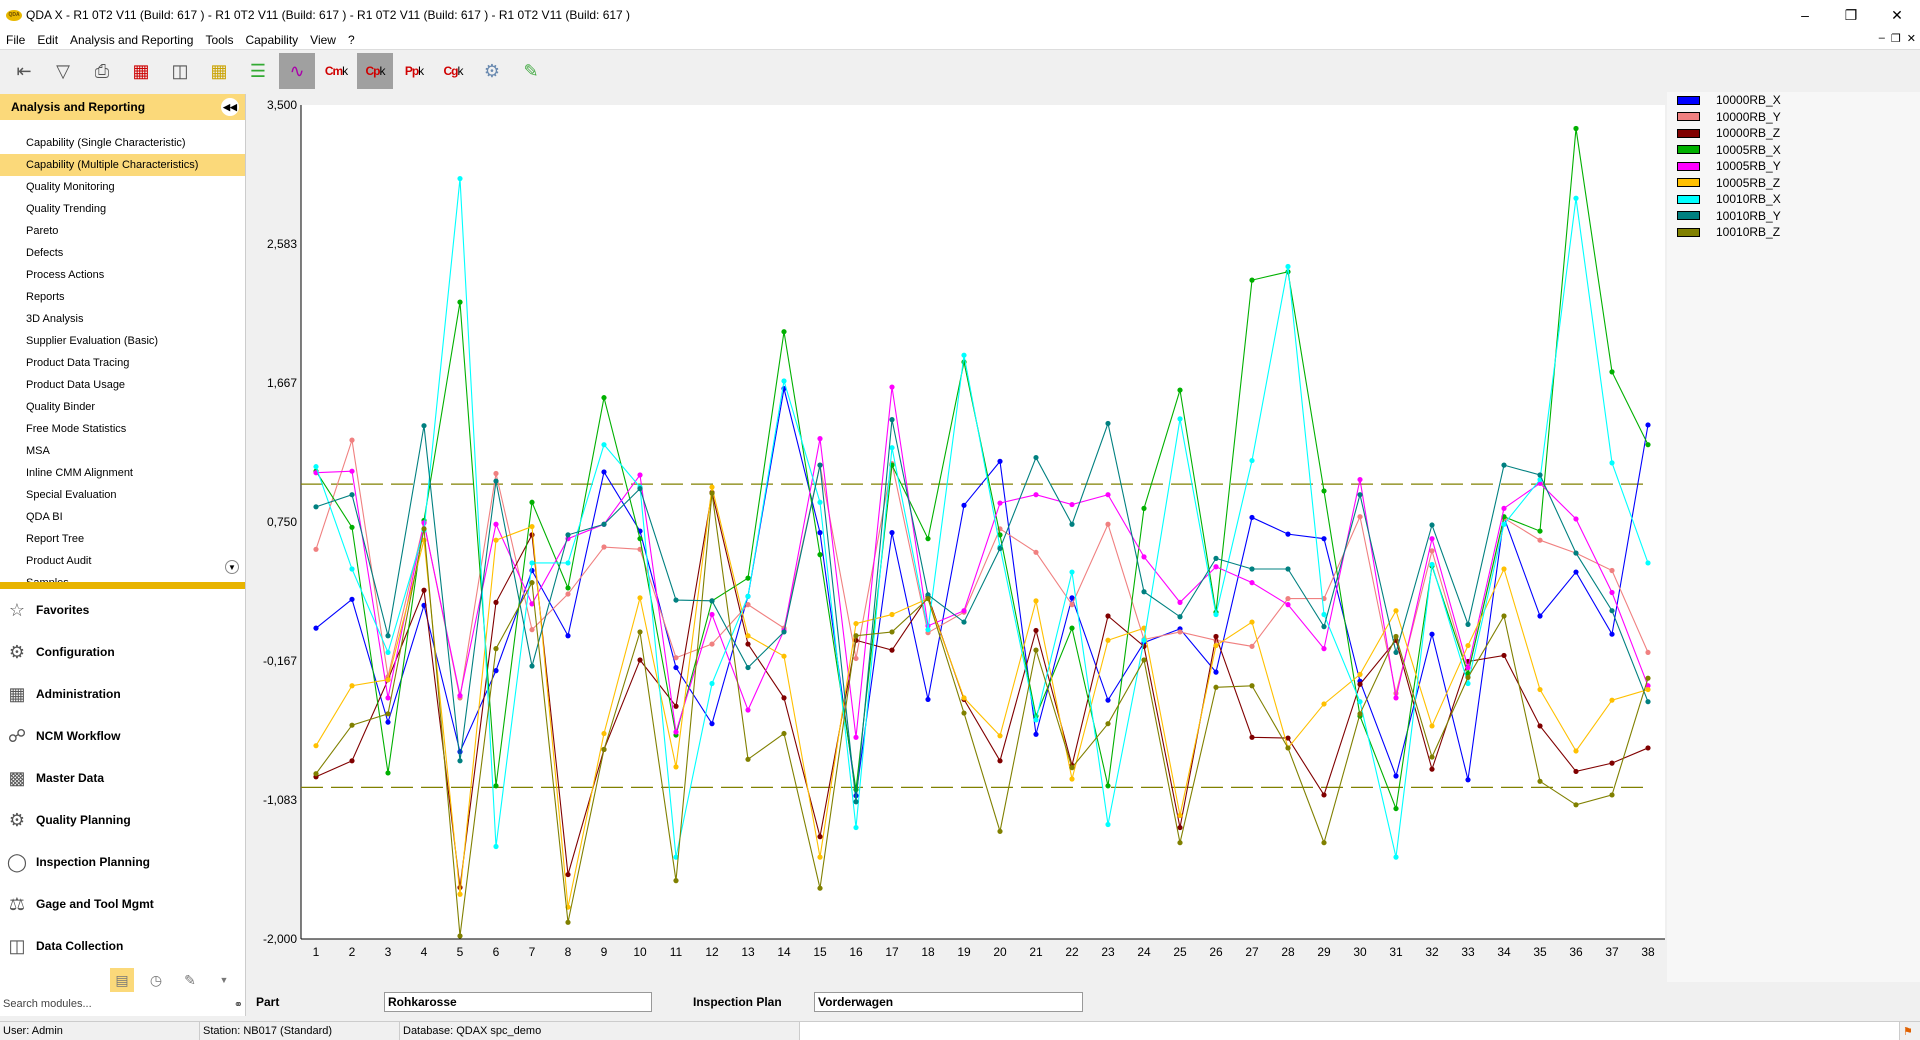 The width and height of the screenshot is (1920, 1040). I want to click on mdi-close-button: ✕, so click(1911, 39).